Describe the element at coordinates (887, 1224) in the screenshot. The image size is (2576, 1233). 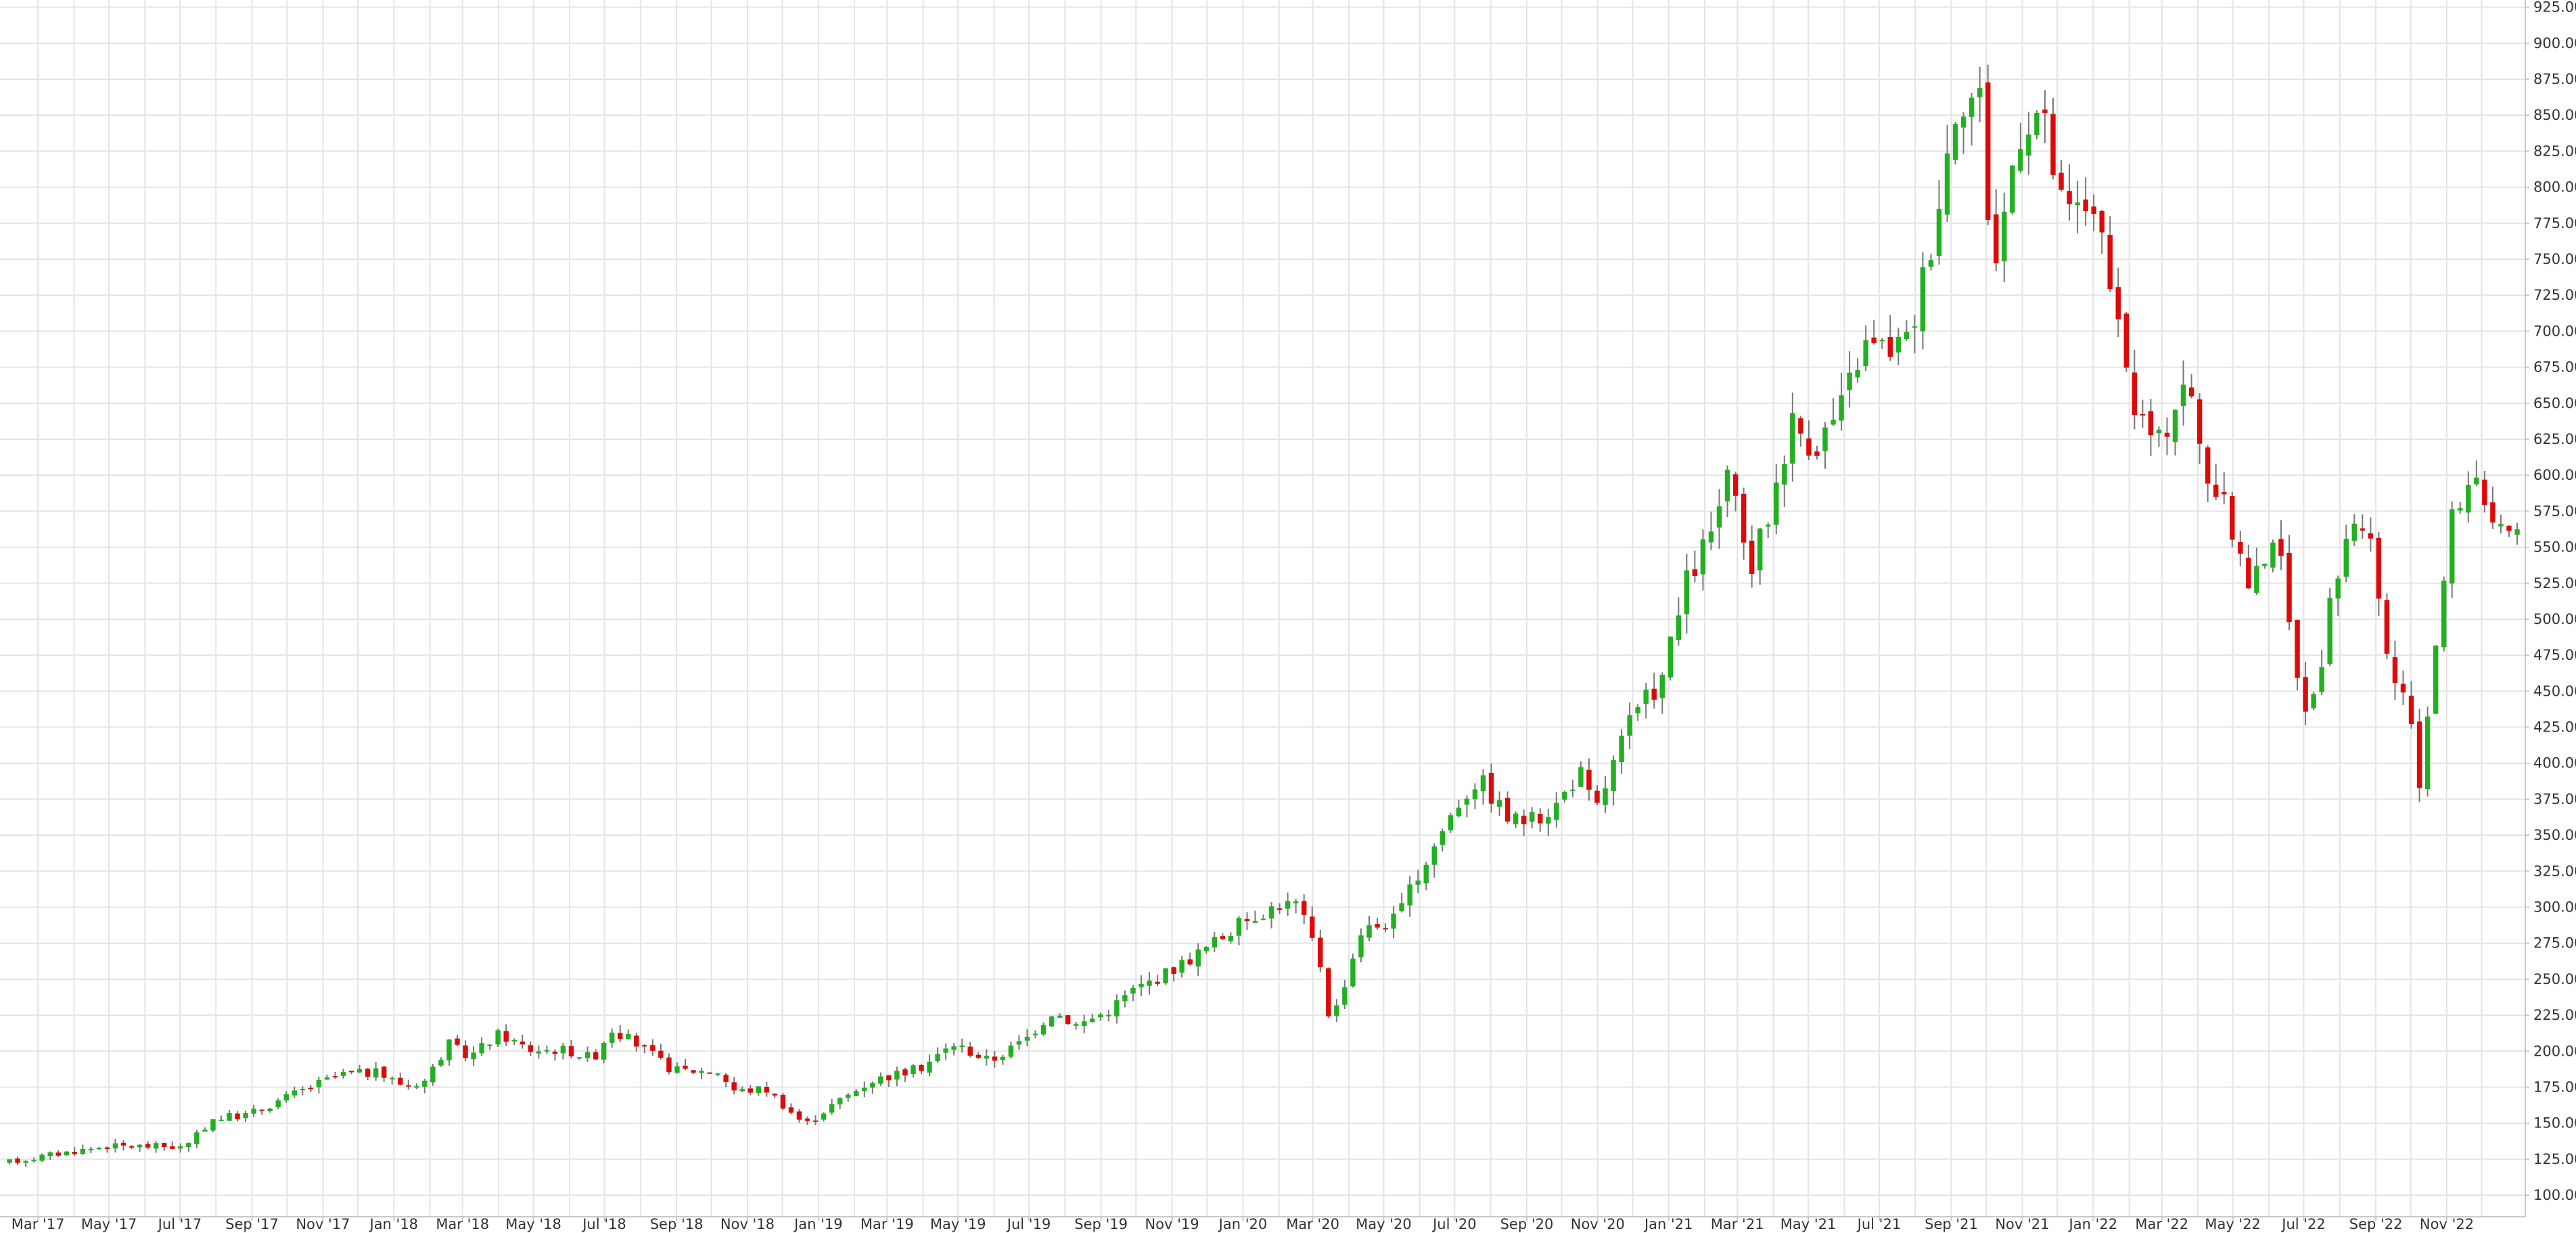
I see `x-tick-label: Mar '19` at that location.